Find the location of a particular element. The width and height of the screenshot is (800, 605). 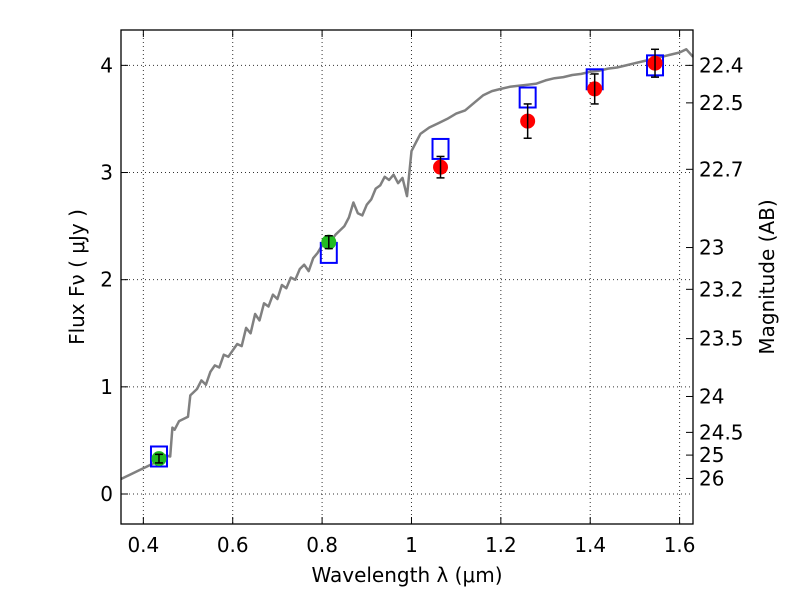

x-tick-label: 1.2 is located at coordinates (501, 545).